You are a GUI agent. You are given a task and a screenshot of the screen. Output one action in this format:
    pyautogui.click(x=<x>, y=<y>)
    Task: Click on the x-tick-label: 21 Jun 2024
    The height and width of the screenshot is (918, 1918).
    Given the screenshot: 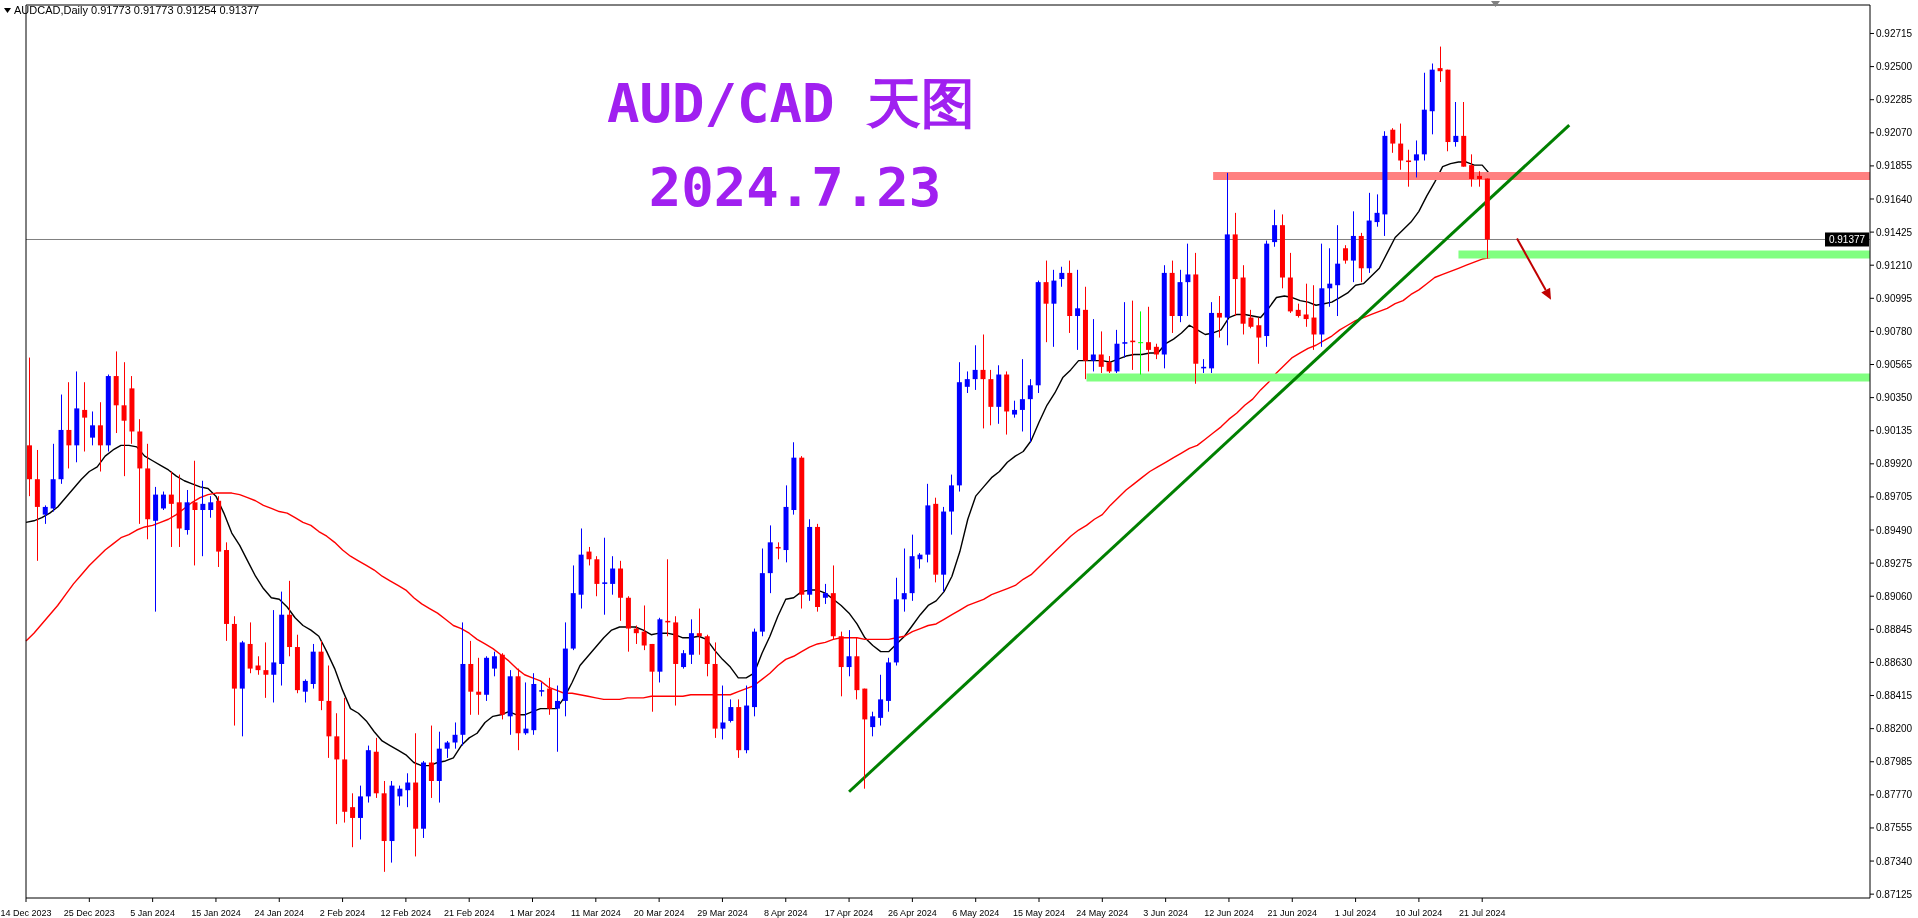 What is the action you would take?
    pyautogui.click(x=1292, y=913)
    